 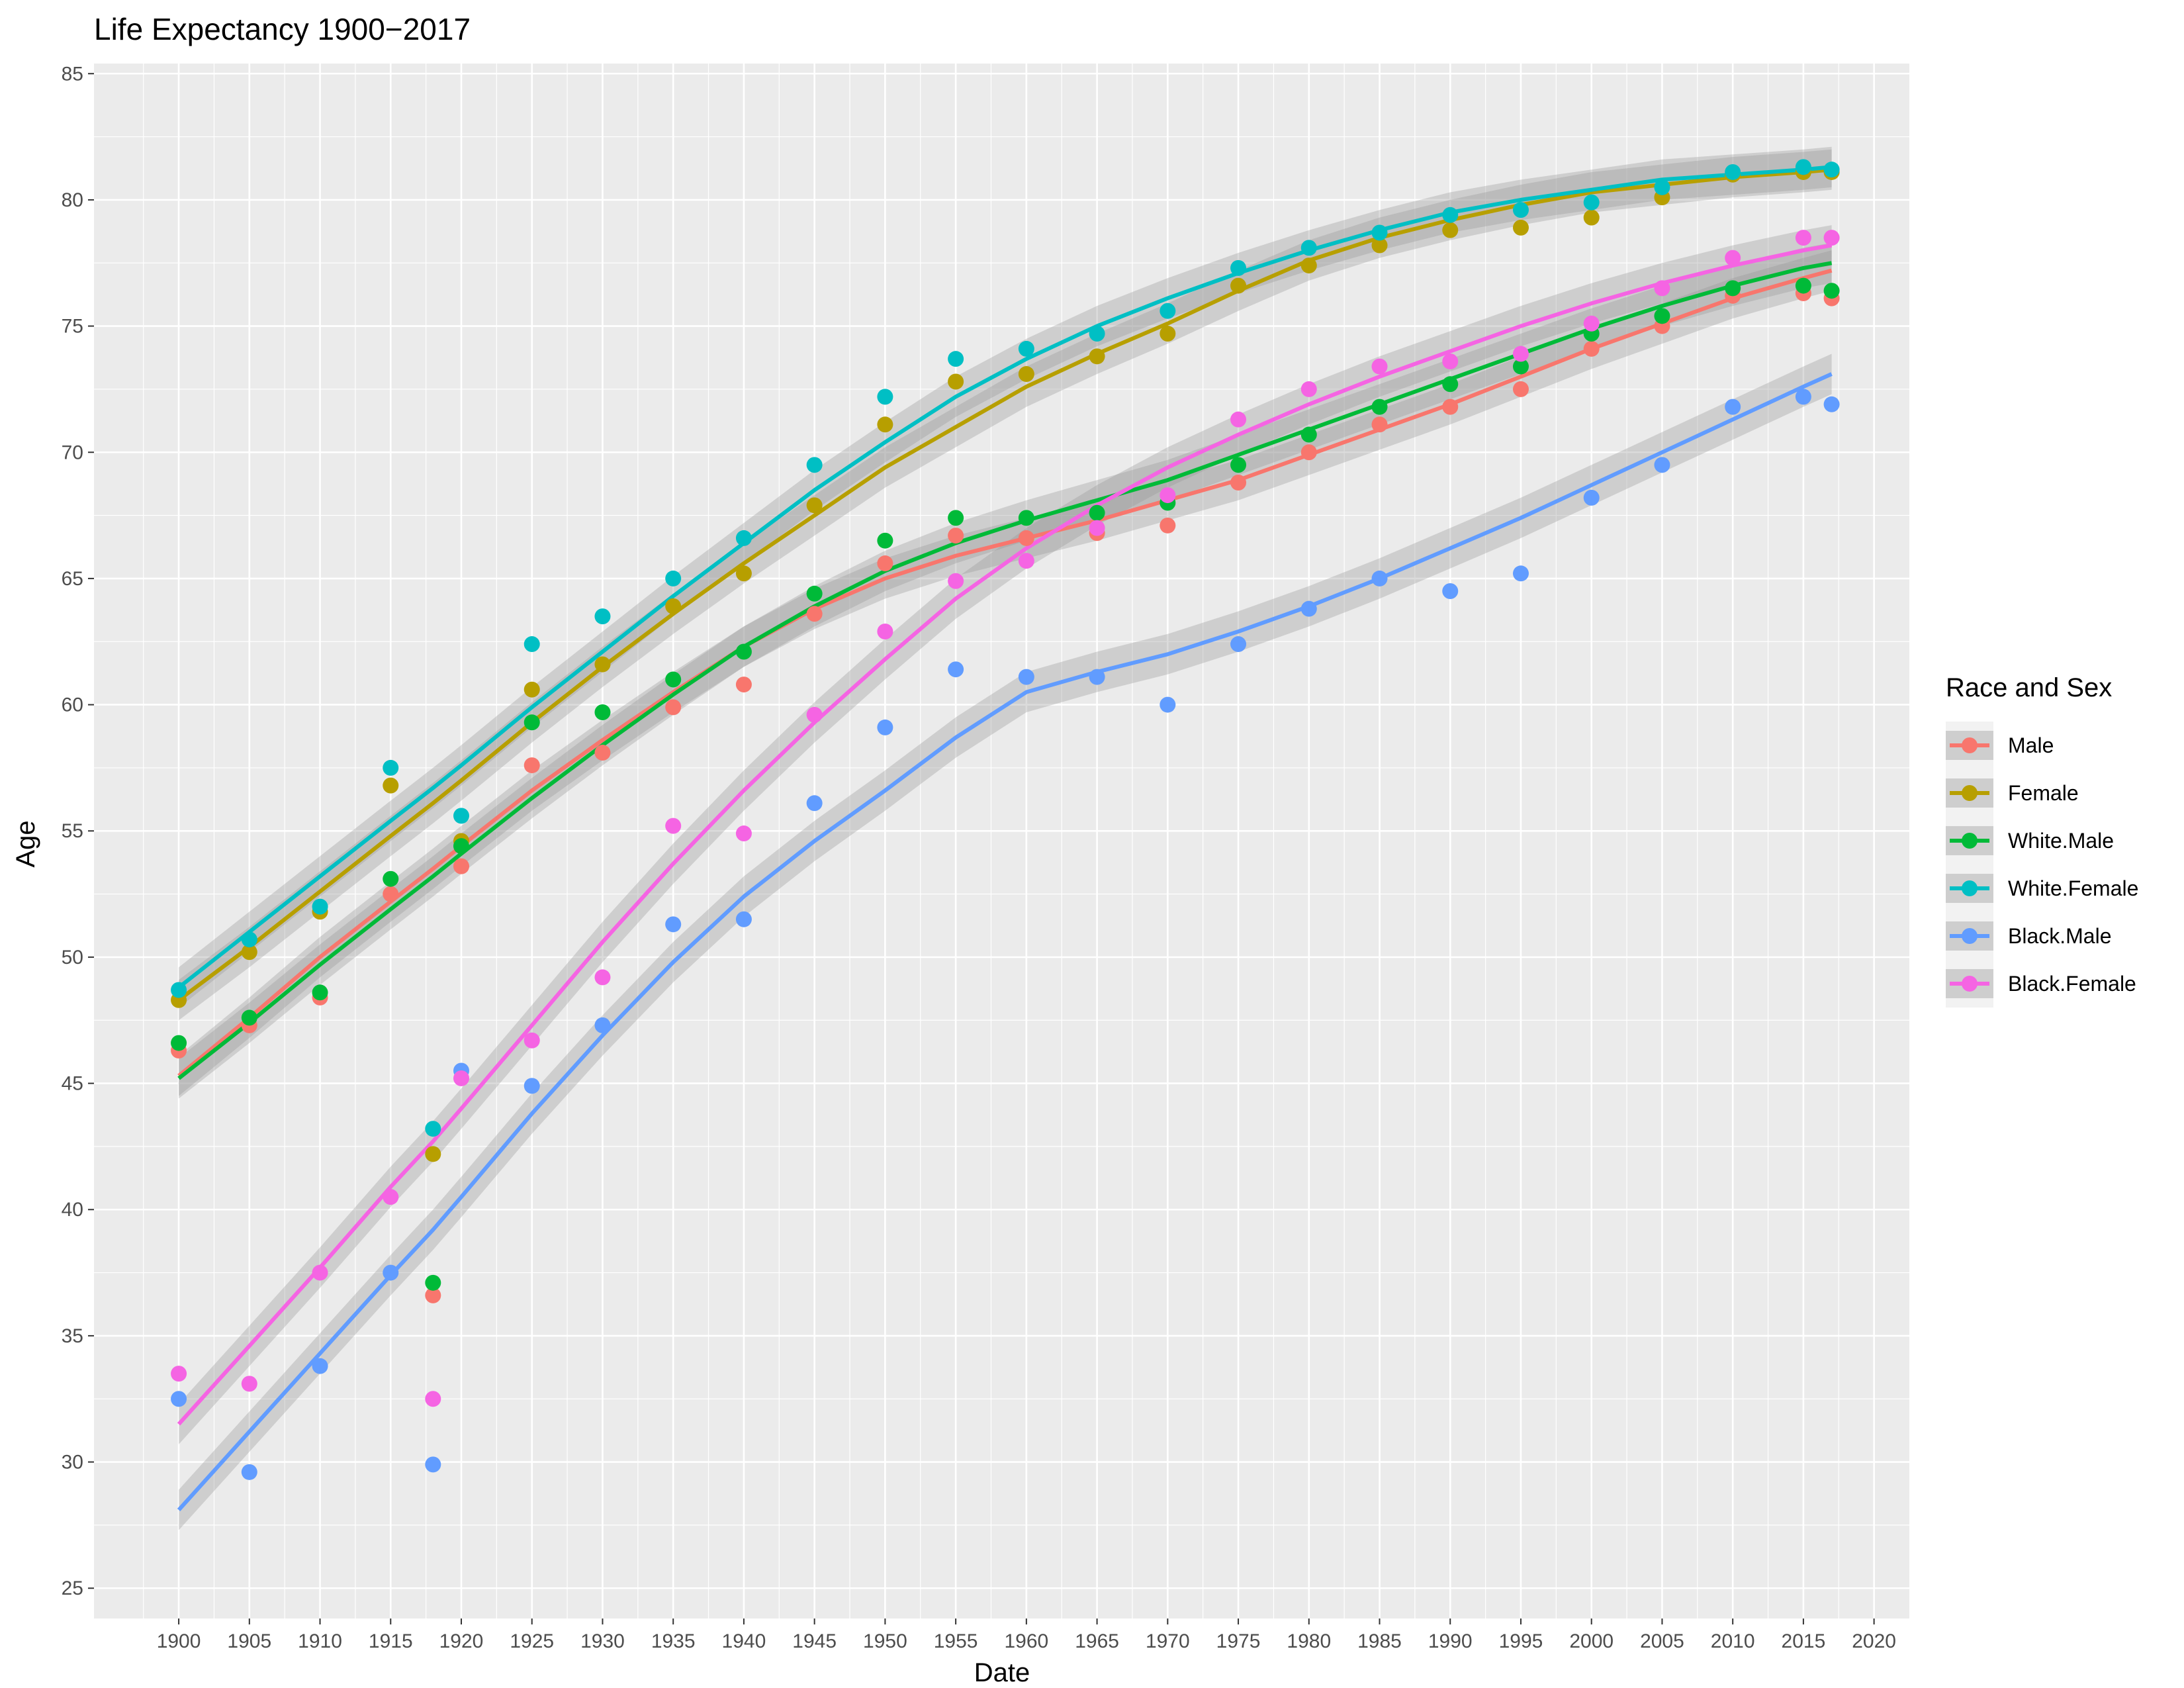 I want to click on x-tick-label: 1925, so click(x=532, y=1641).